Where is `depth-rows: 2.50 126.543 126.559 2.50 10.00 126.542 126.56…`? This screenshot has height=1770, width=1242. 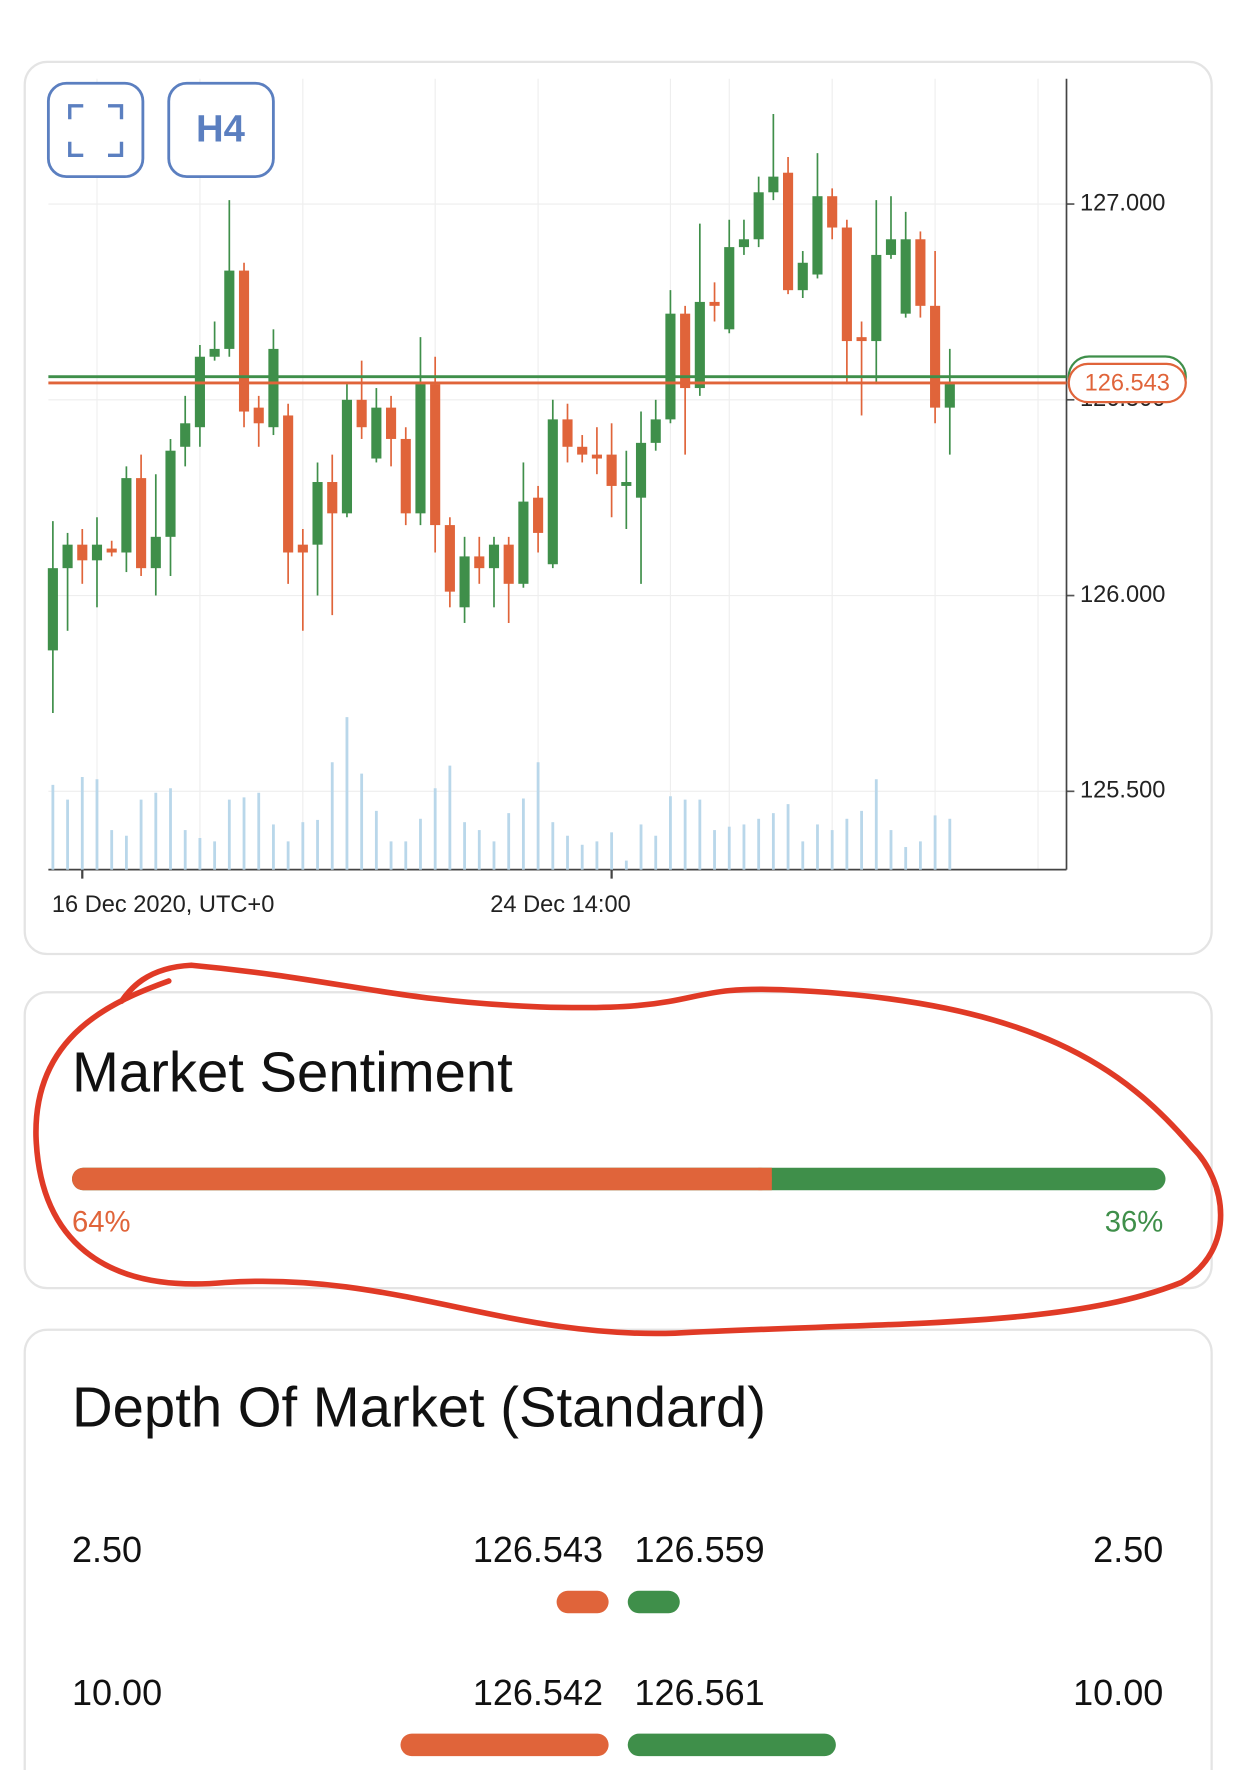 depth-rows: 2.50 126.543 126.559 2.50 10.00 126.542 126.56… is located at coordinates (617, 1643).